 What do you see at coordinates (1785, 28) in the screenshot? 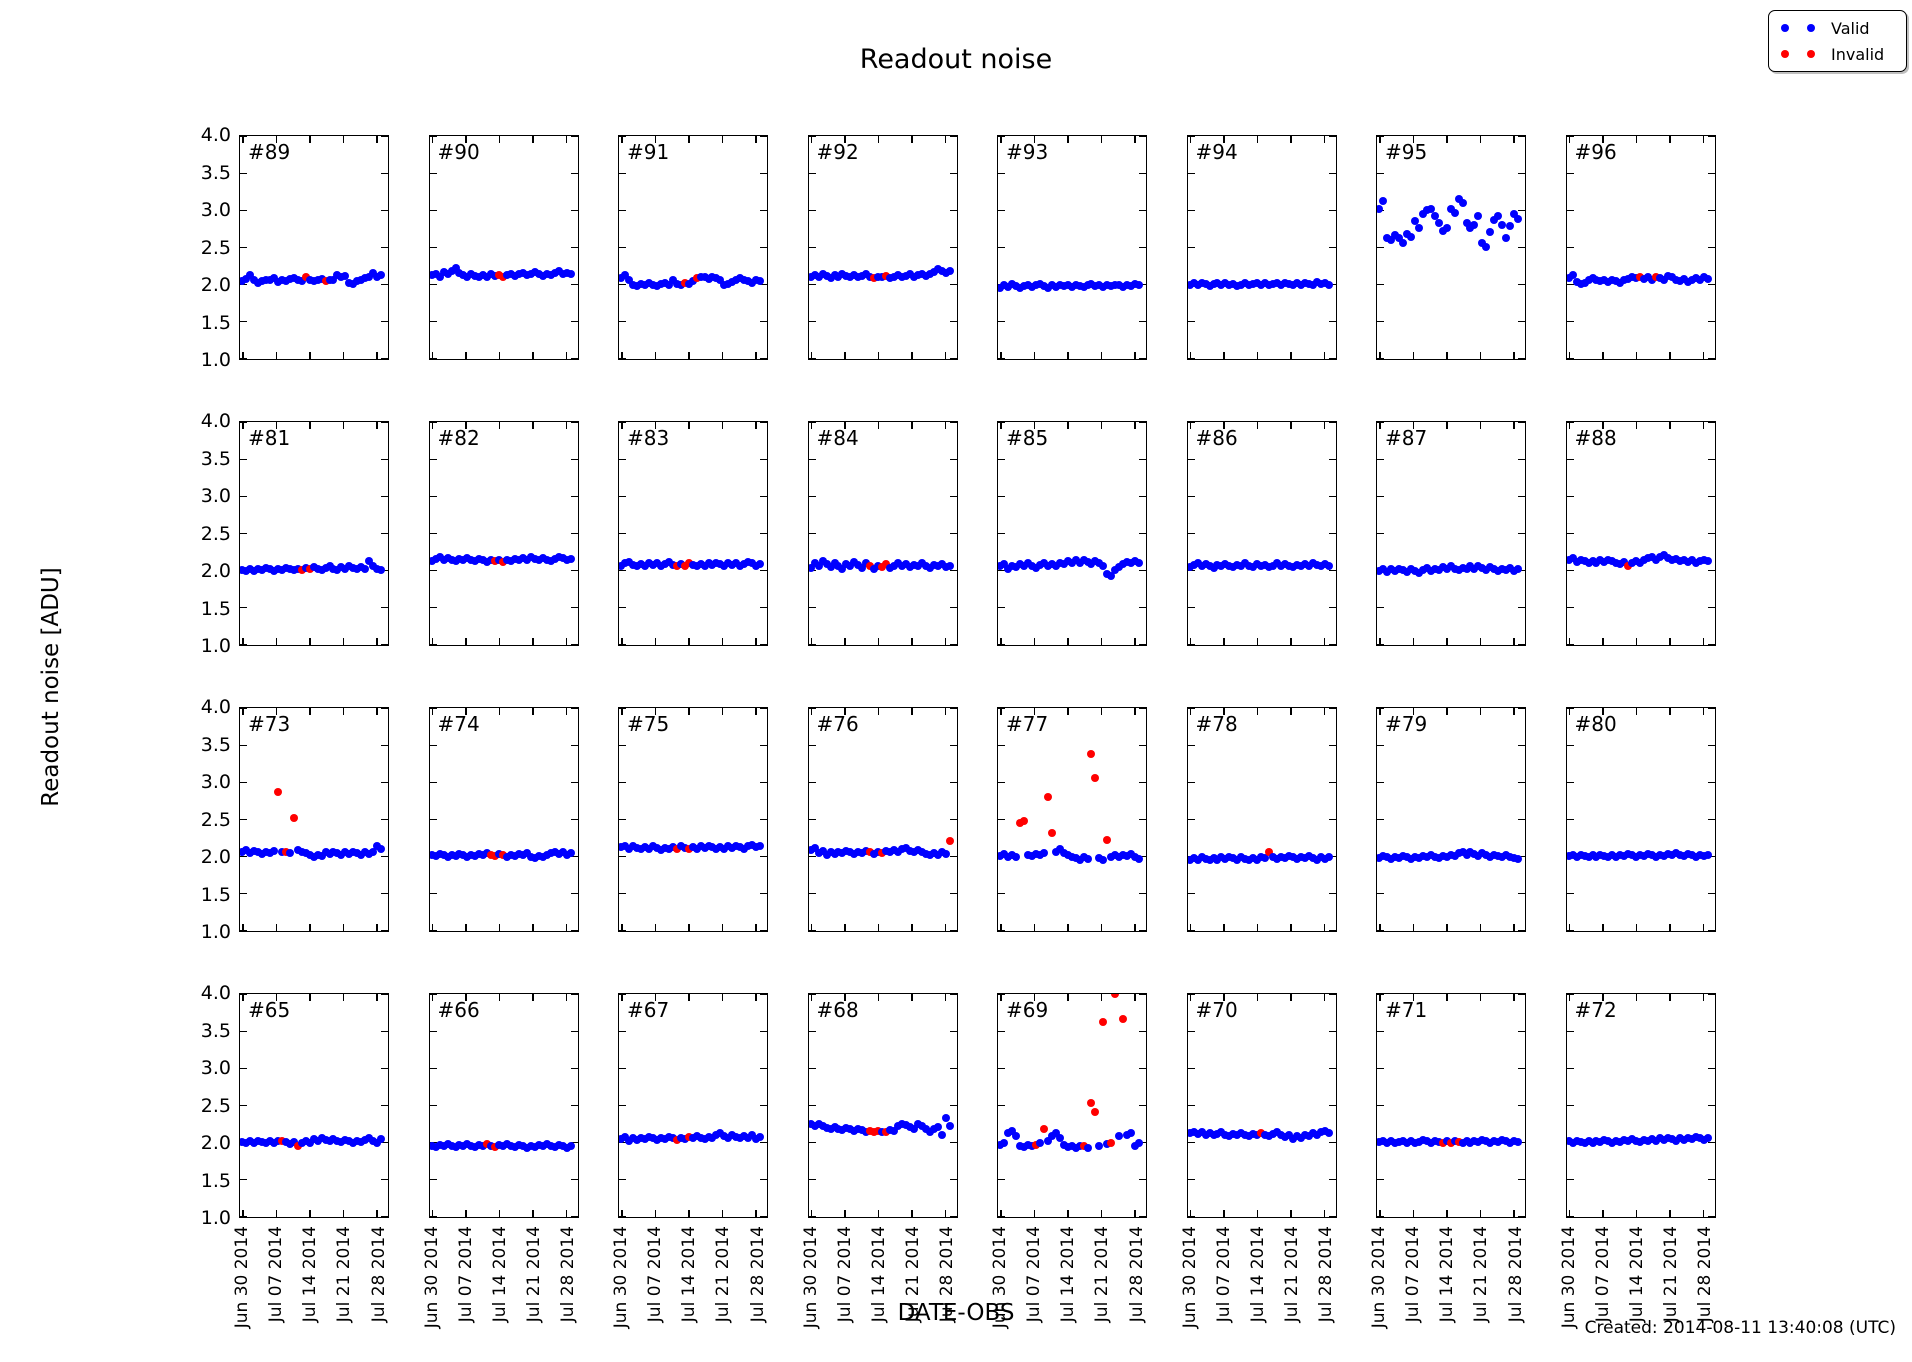
I see `valid-dot-icon` at bounding box center [1785, 28].